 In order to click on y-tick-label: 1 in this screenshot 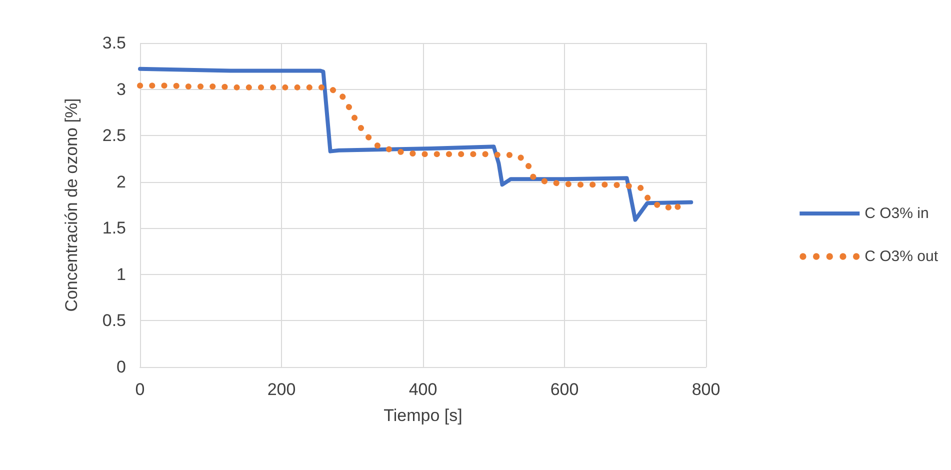, I will do `click(121, 274)`.